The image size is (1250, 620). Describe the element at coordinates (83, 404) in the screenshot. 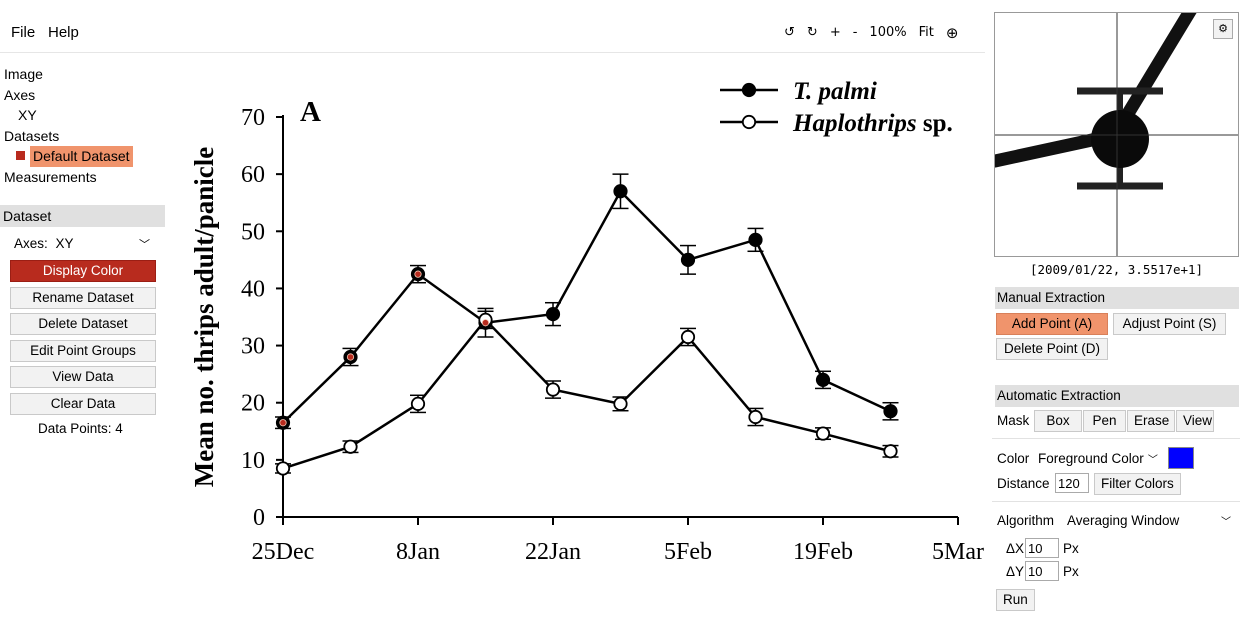

I see `clear-data-button: Clear Data` at that location.